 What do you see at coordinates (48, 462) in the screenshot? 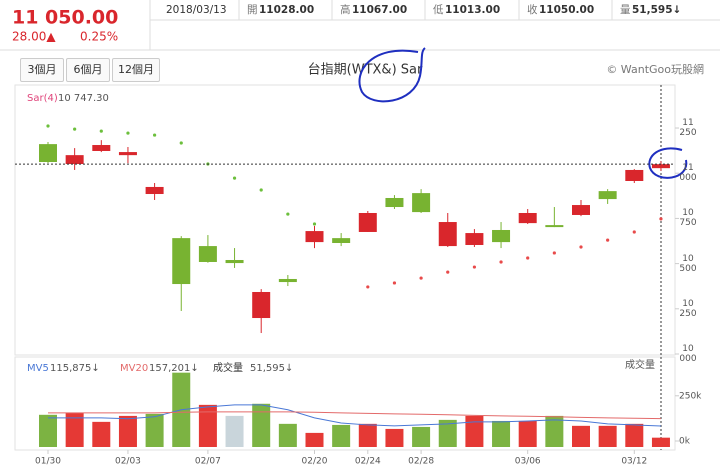
I see `x-tick-label: 01/30` at bounding box center [48, 462].